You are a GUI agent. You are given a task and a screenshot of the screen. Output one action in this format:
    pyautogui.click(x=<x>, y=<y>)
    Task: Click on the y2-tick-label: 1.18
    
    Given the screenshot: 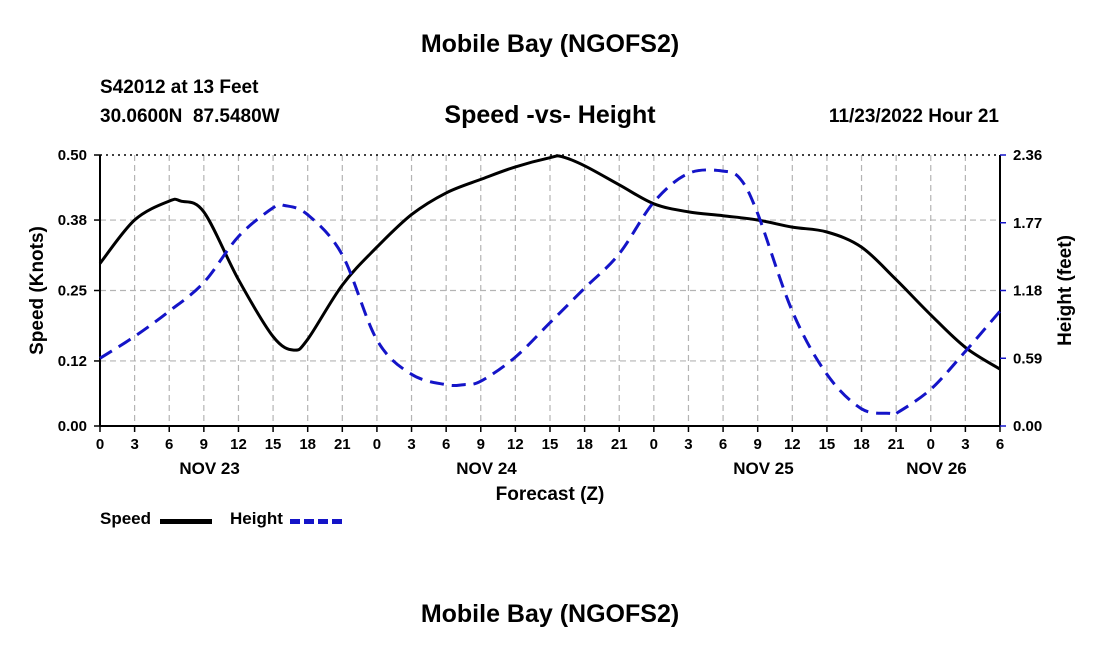 What is the action you would take?
    pyautogui.click(x=1027, y=291)
    